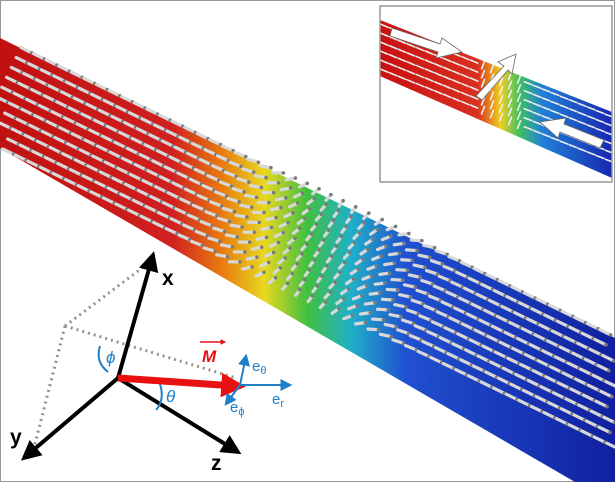 This screenshot has height=482, width=615. Describe the element at coordinates (572, 133) in the screenshot. I see `inset-big-arrow` at that location.